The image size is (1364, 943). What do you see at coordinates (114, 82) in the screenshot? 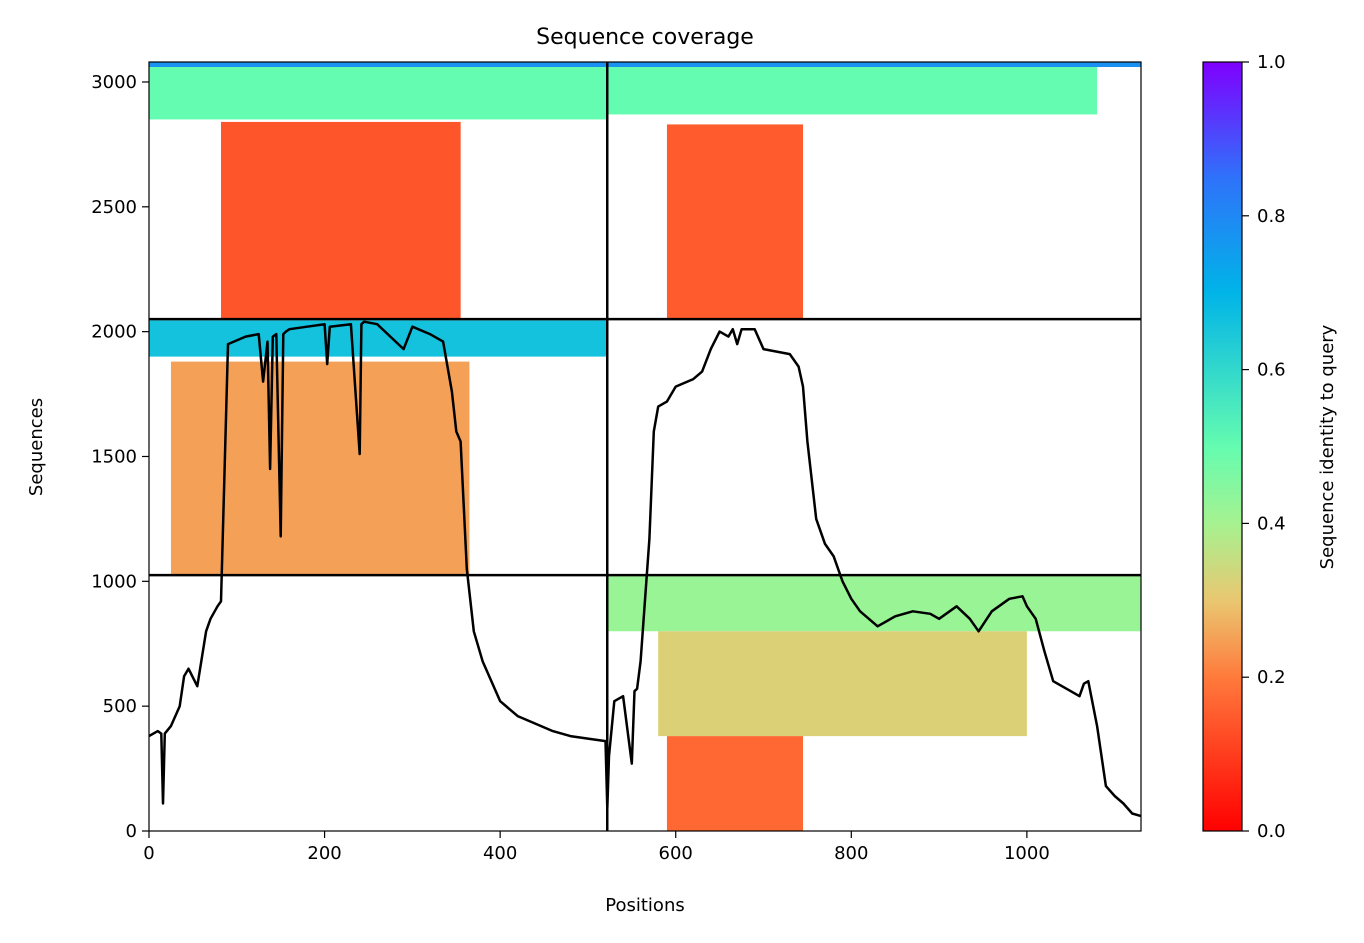
I see `y-tick-label-3000: 3000` at bounding box center [114, 82].